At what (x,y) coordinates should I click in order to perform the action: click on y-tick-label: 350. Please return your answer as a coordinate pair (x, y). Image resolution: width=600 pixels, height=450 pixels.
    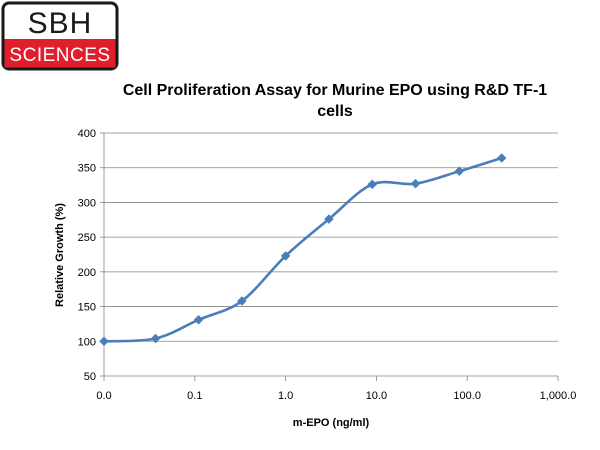
    Looking at the image, I should click on (87, 169).